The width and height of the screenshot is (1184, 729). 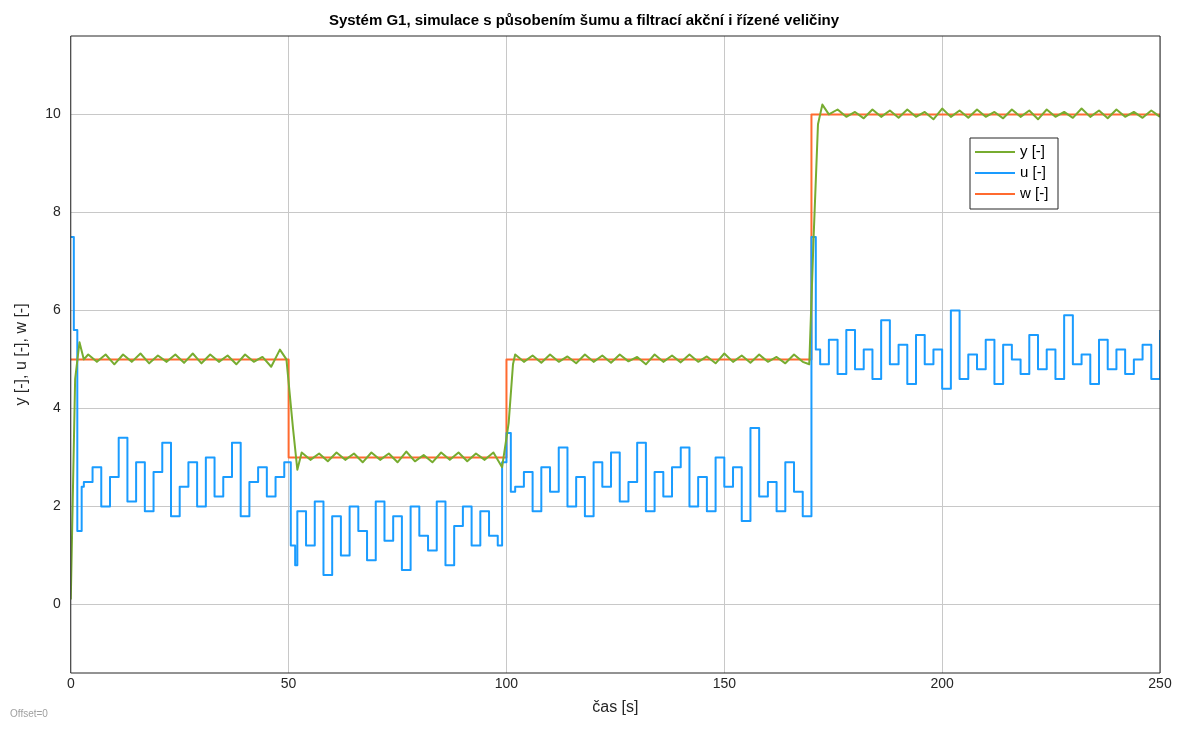 What do you see at coordinates (56, 407) in the screenshot?
I see `y-tick-label: 4` at bounding box center [56, 407].